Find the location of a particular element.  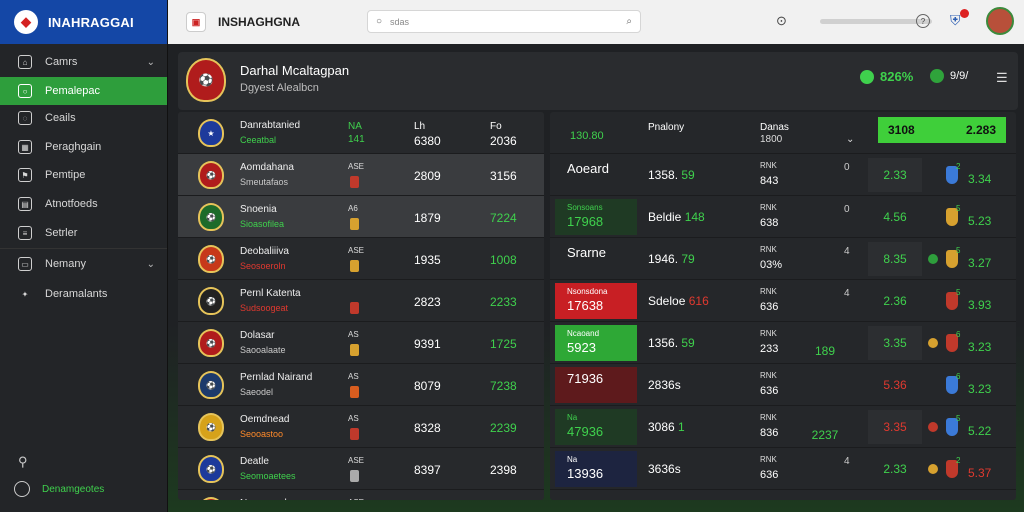

brand-shield-icon: ◆ is located at coordinates (26, 22).